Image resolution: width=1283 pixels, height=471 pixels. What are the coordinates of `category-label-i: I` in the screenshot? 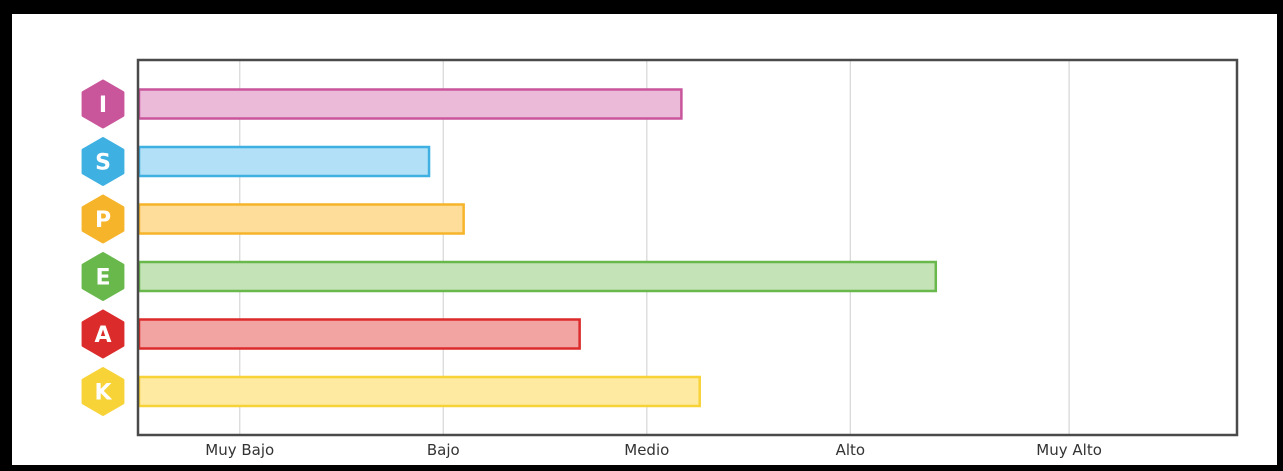 It's located at (103, 105).